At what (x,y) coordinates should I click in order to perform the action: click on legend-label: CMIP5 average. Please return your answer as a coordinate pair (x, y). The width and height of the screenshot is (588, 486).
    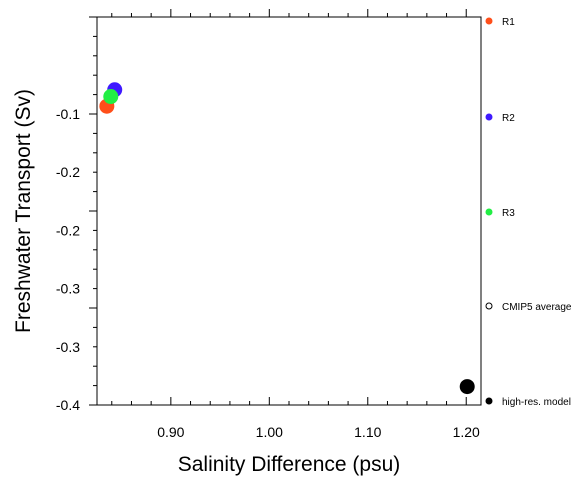
    Looking at the image, I should click on (537, 307).